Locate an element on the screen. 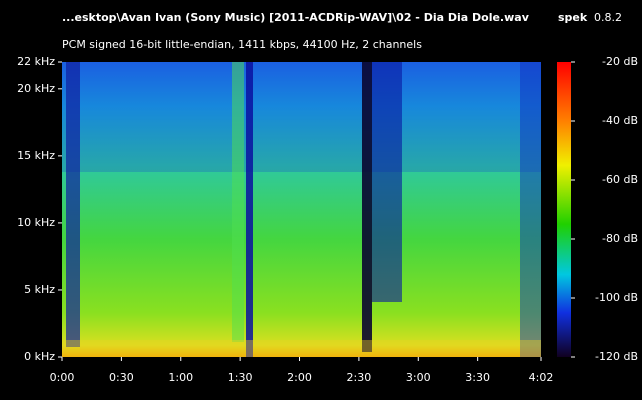 The width and height of the screenshot is (642, 400). colorbar-tick-label: -80 dB is located at coordinates (620, 238).